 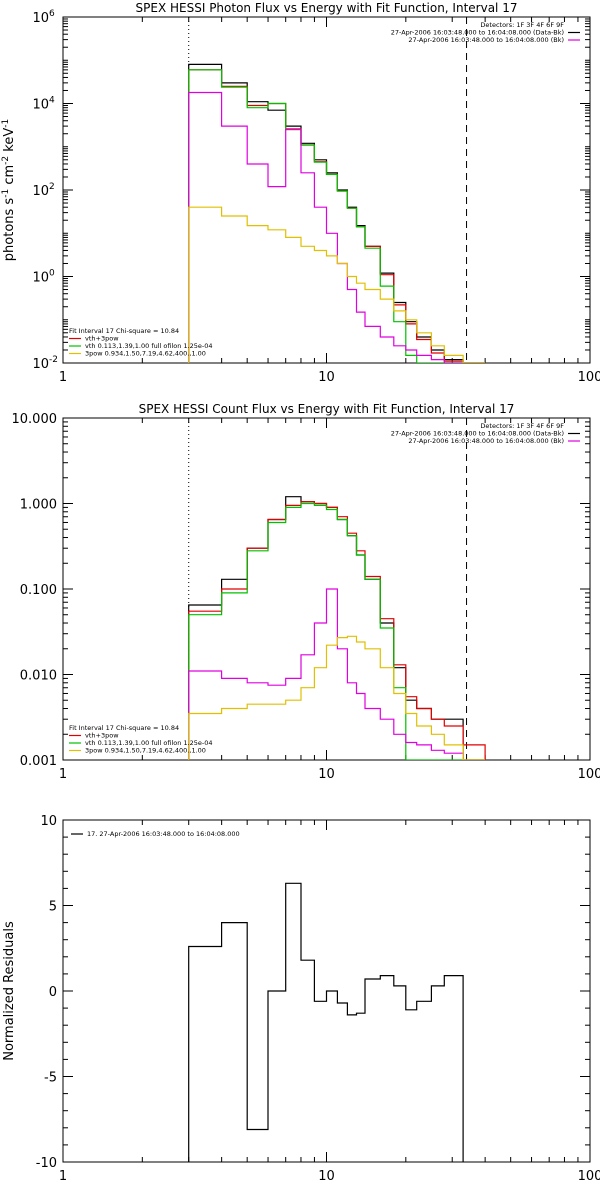 What do you see at coordinates (35, 419) in the screenshot?
I see `y-tick-label: 10.000` at bounding box center [35, 419].